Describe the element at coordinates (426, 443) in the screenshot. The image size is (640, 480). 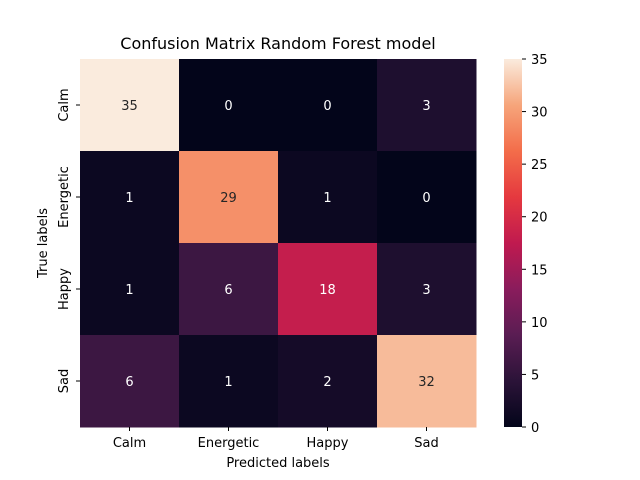
I see `x-tick-label: Sad` at that location.